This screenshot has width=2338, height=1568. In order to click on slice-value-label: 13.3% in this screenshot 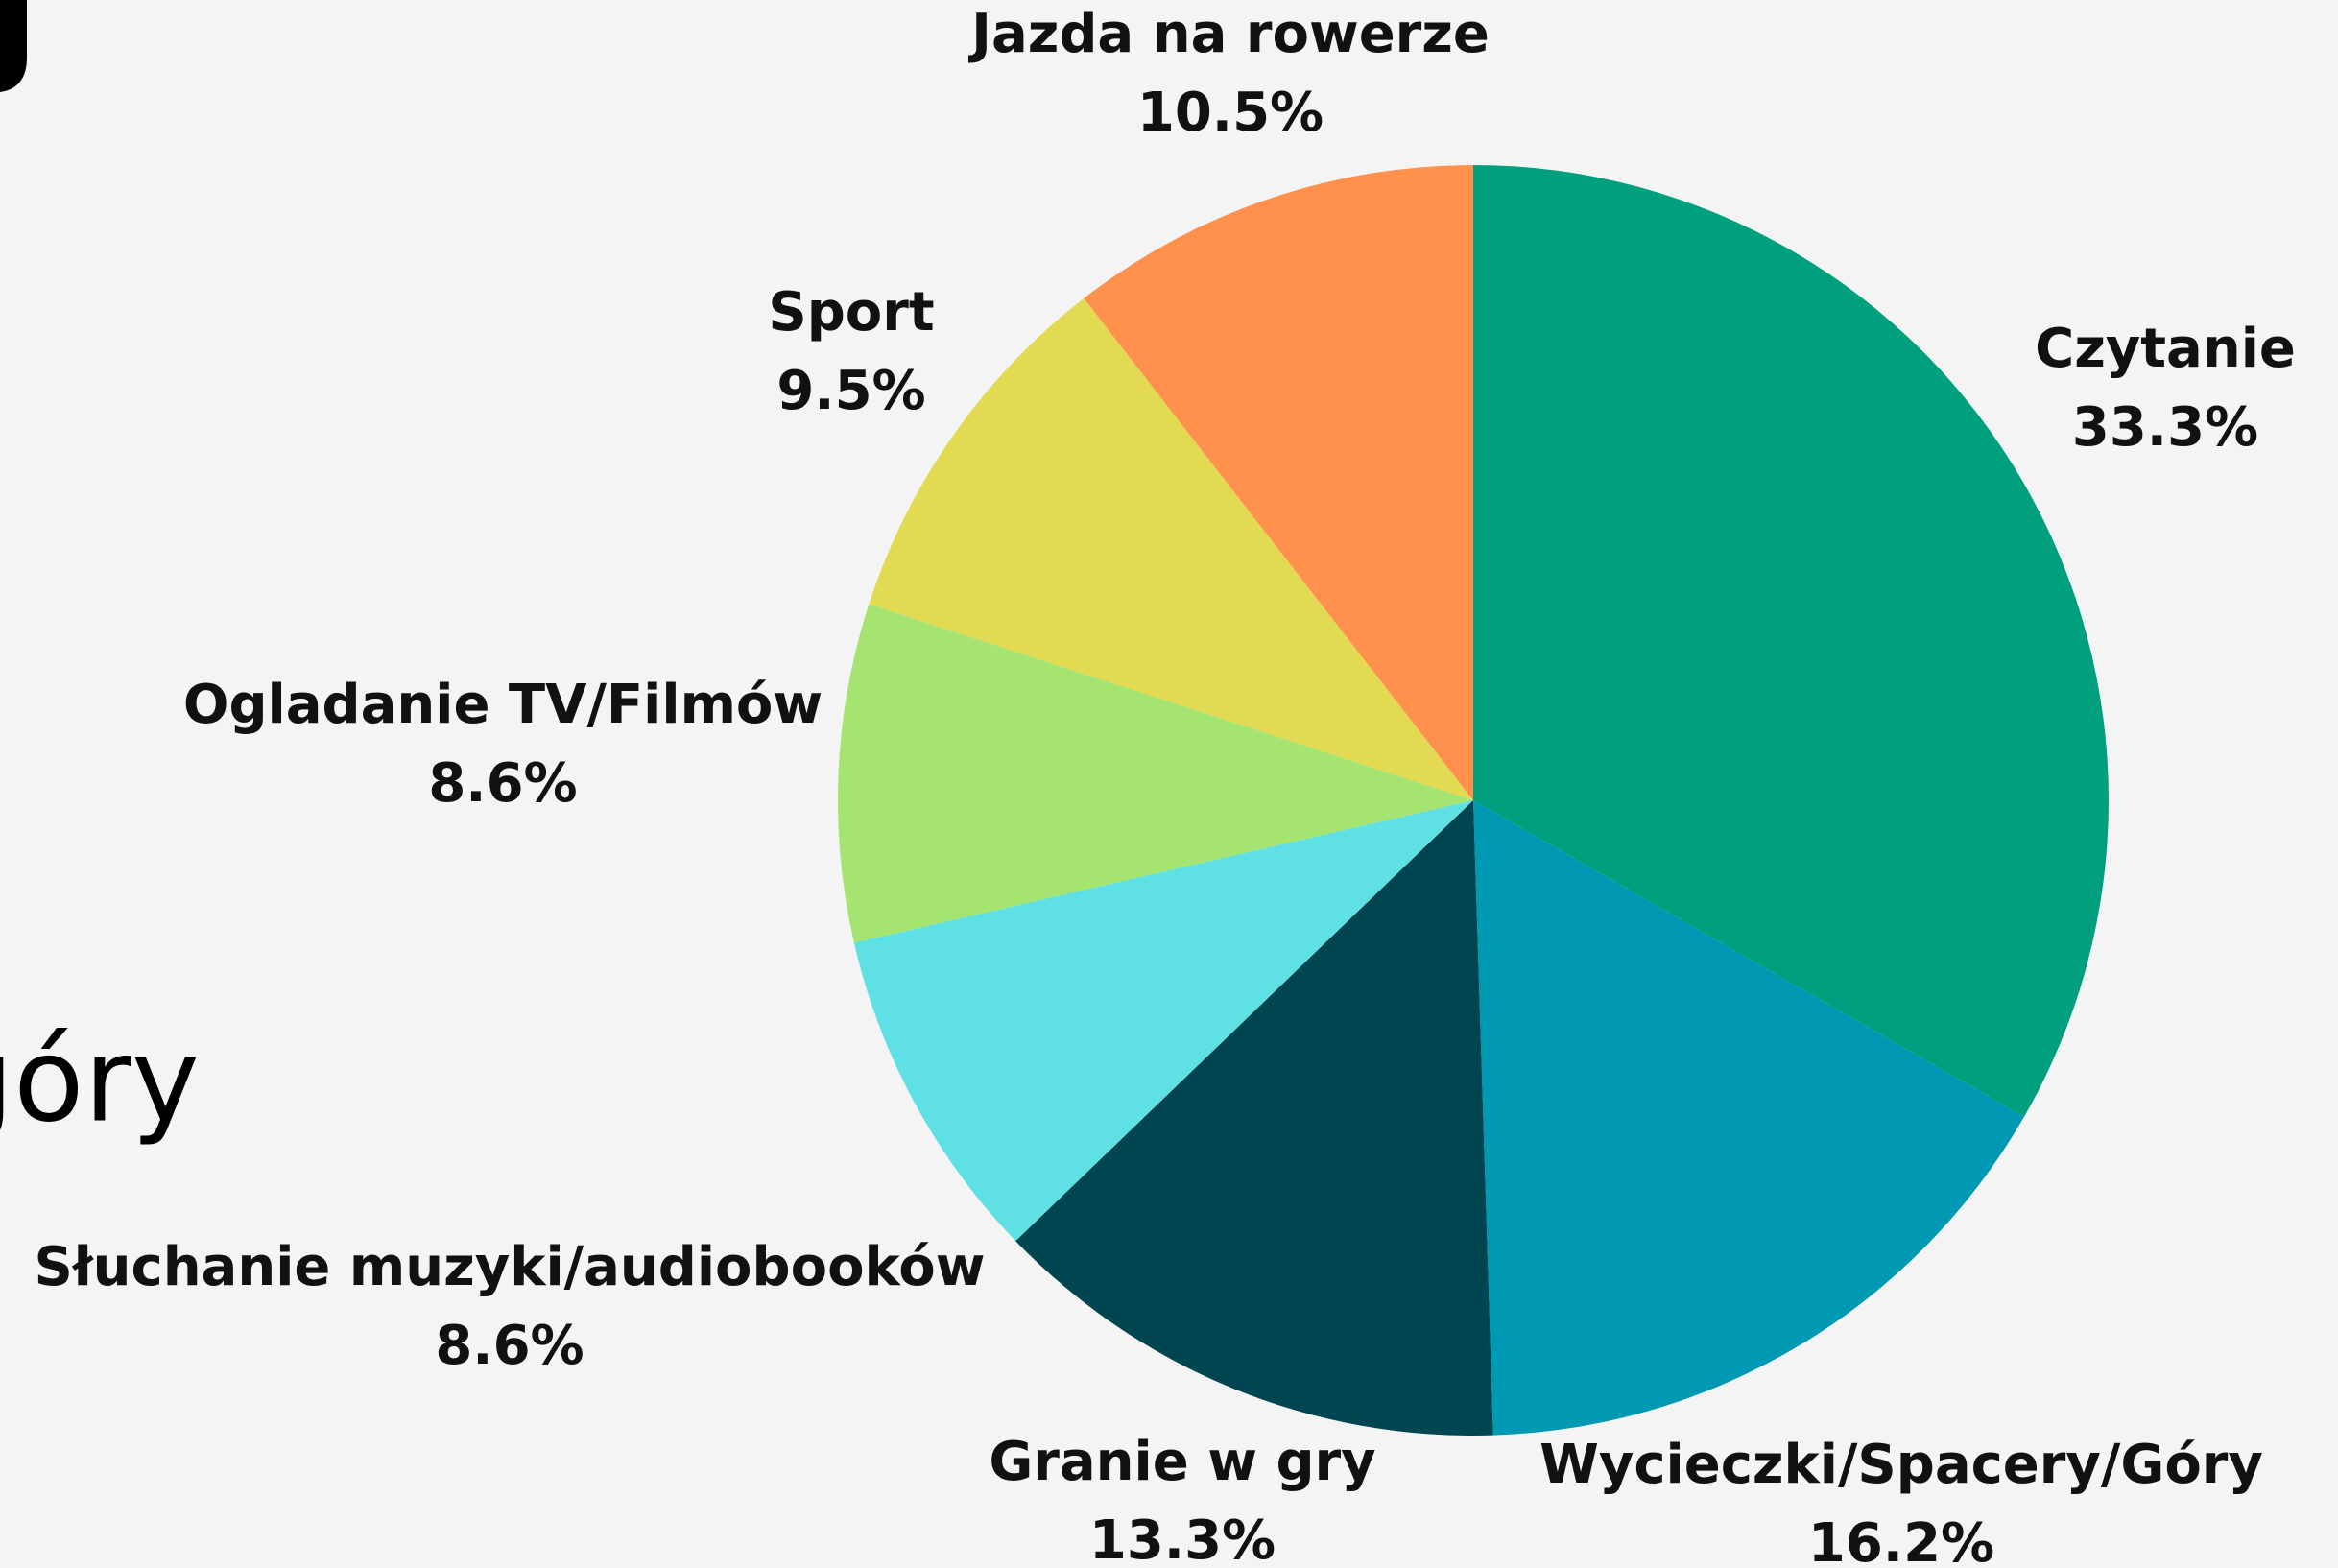, I will do `click(1182, 1538)`.